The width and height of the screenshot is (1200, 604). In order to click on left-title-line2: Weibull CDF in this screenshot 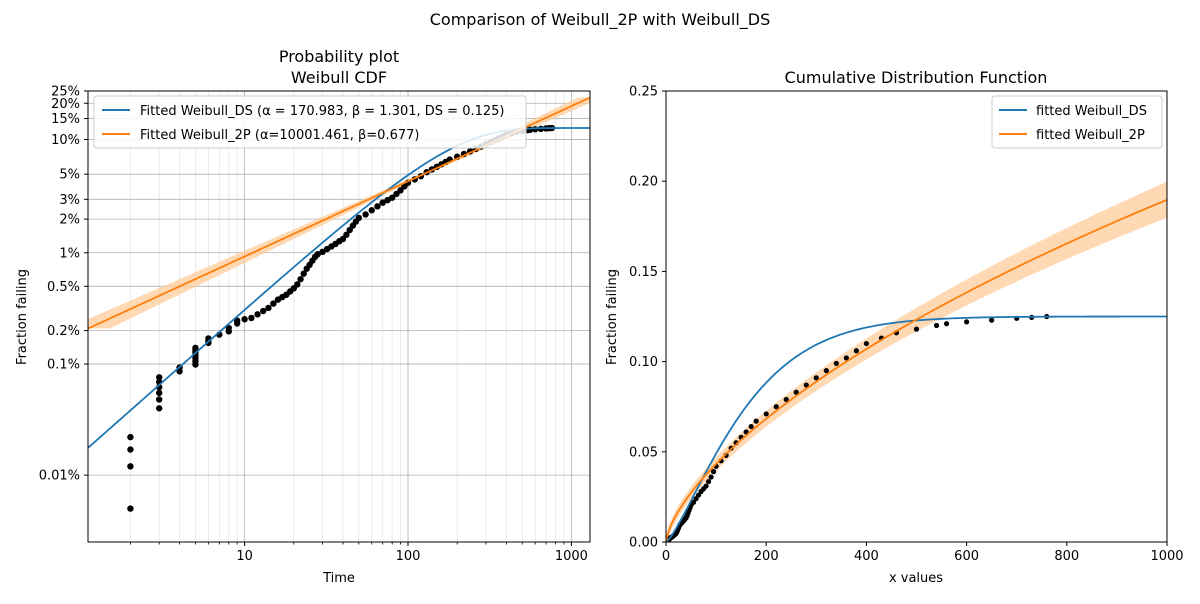, I will do `click(339, 77)`.